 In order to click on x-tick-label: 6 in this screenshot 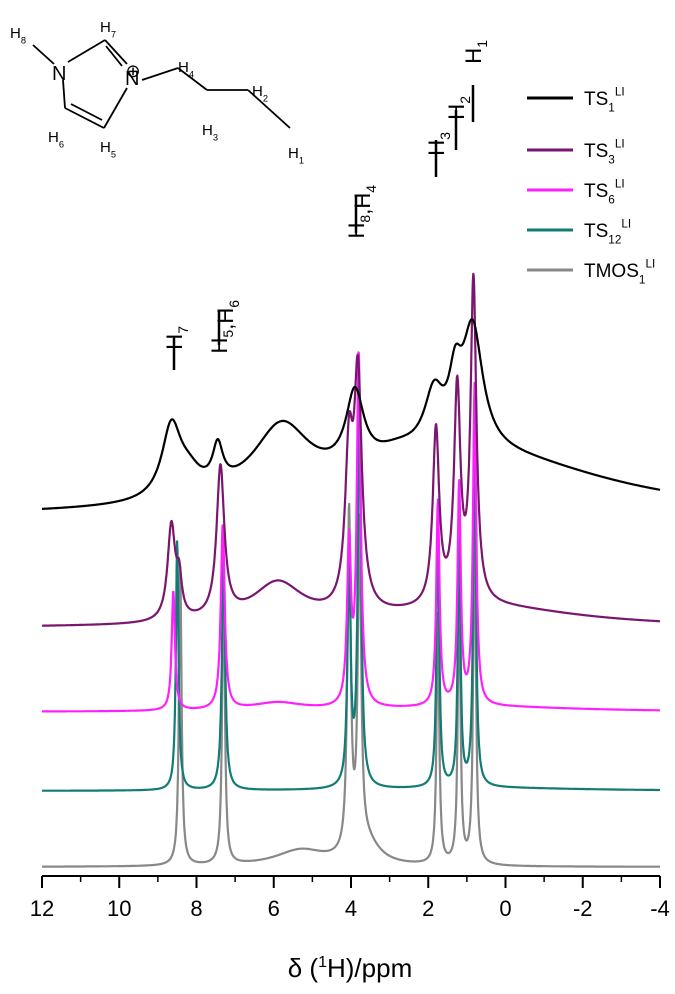, I will do `click(274, 908)`.